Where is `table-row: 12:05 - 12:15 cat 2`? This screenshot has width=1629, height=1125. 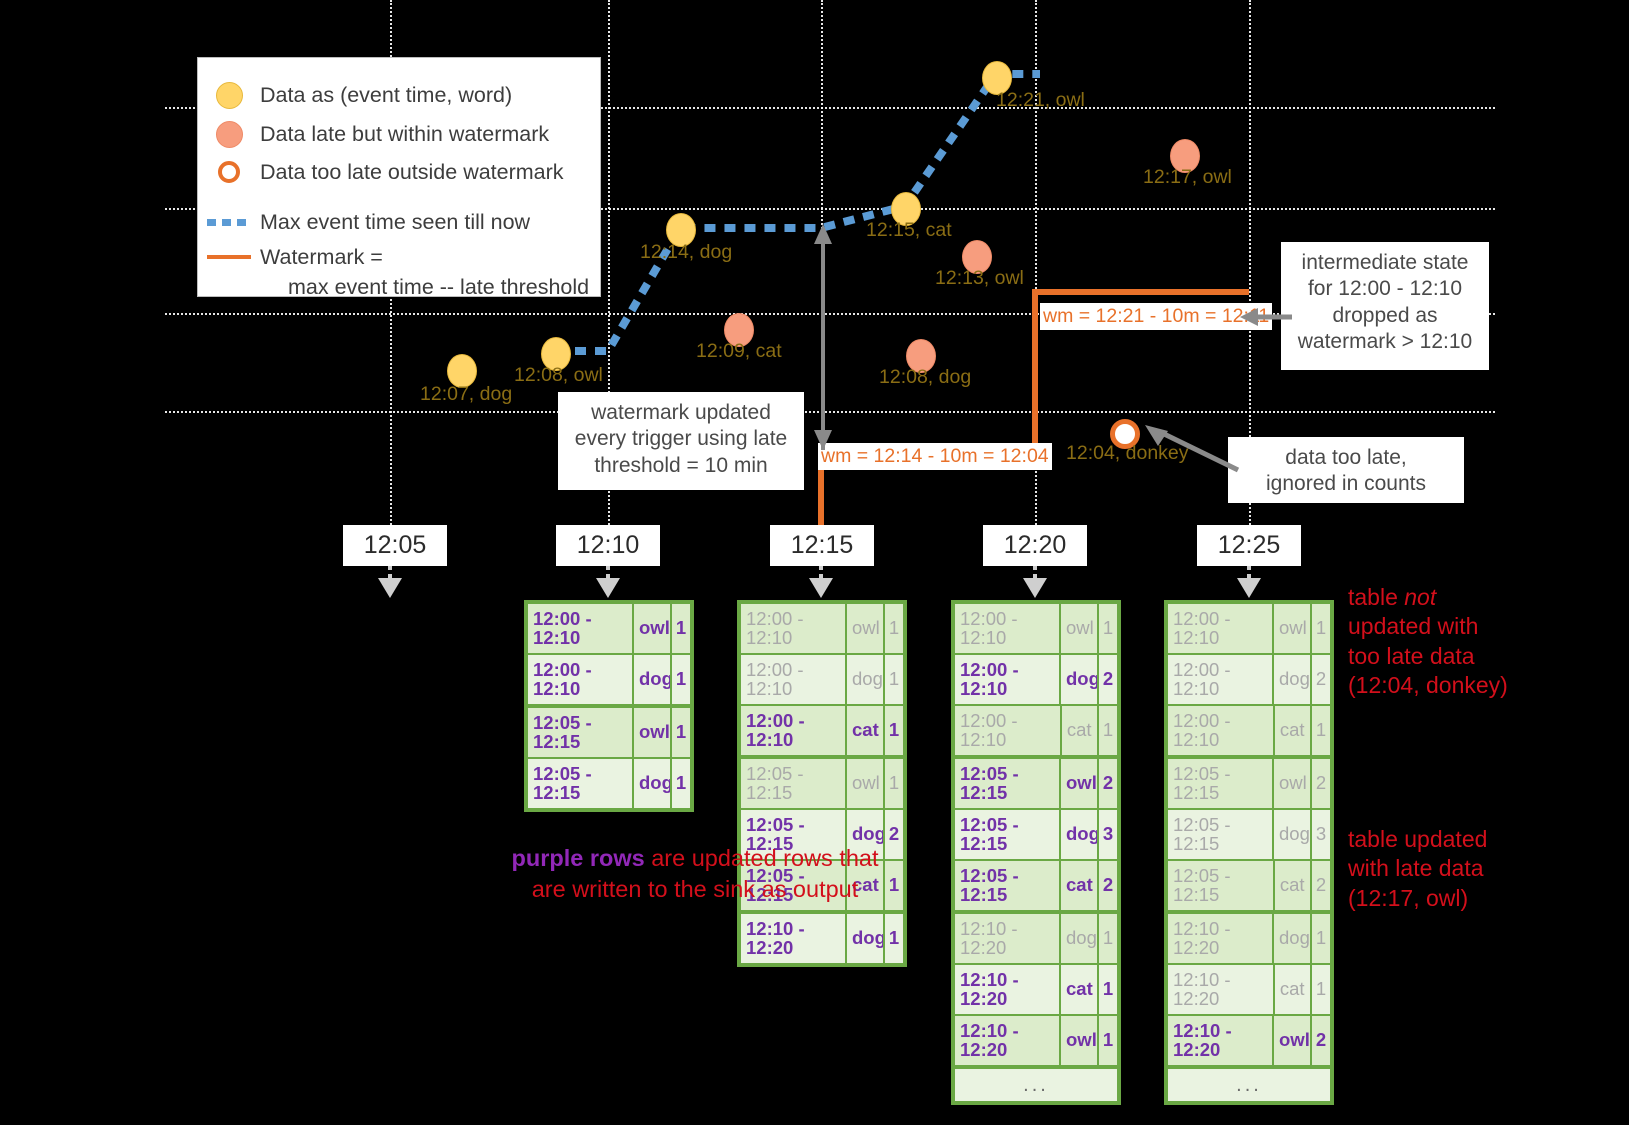 table-row: 12:05 - 12:15 cat 2 is located at coordinates (1036, 887).